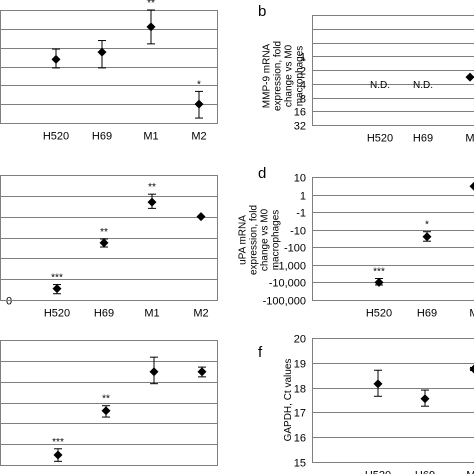 This screenshot has width=474, height=474. What do you see at coordinates (284, 302) in the screenshot?
I see `y-tick-label: -100,000` at bounding box center [284, 302].